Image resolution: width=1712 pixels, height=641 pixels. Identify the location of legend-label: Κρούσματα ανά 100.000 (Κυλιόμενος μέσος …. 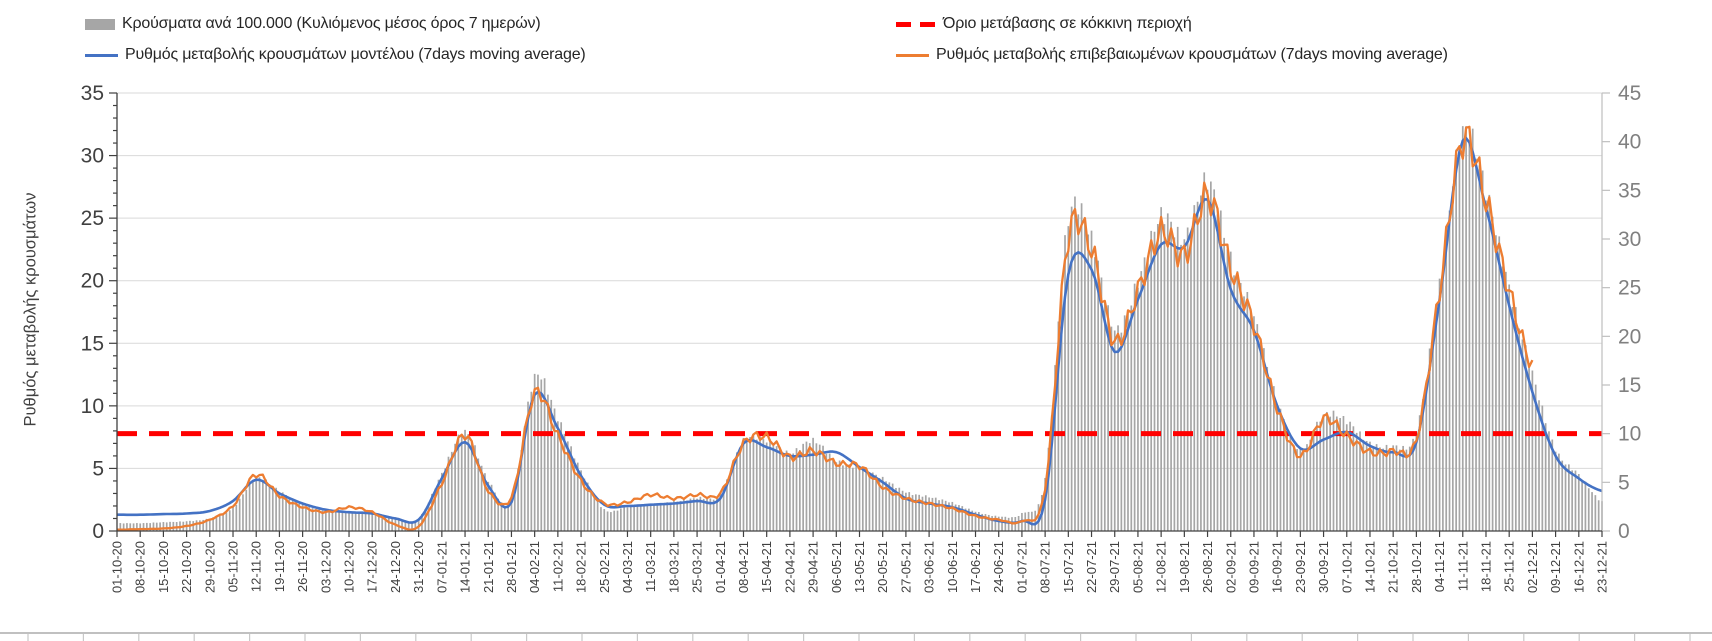
(331, 23).